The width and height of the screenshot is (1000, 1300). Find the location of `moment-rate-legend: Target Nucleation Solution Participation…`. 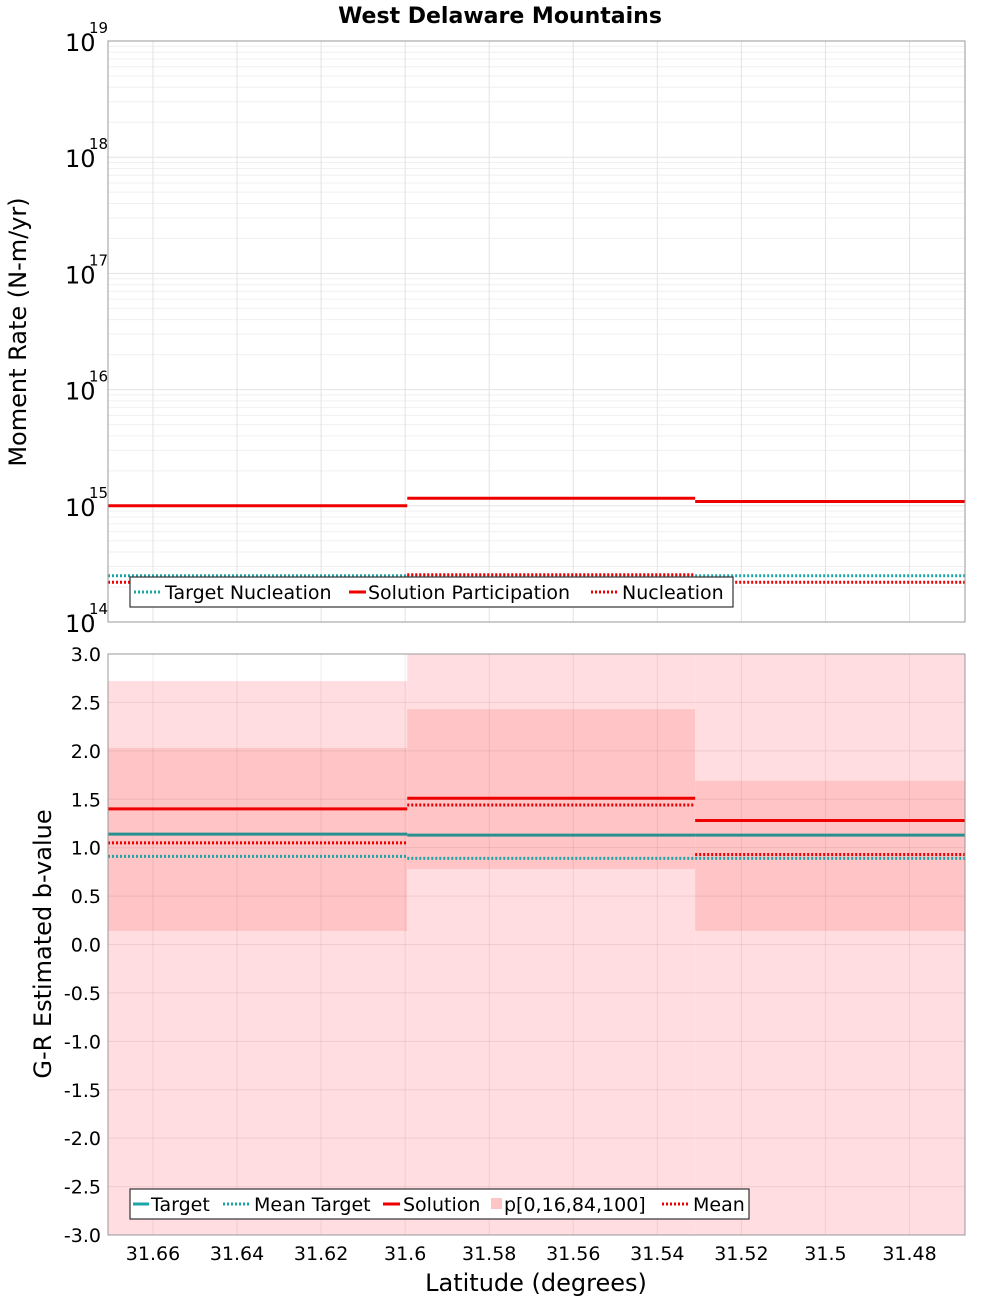

moment-rate-legend: Target Nucleation Solution Participation… is located at coordinates (431, 592).